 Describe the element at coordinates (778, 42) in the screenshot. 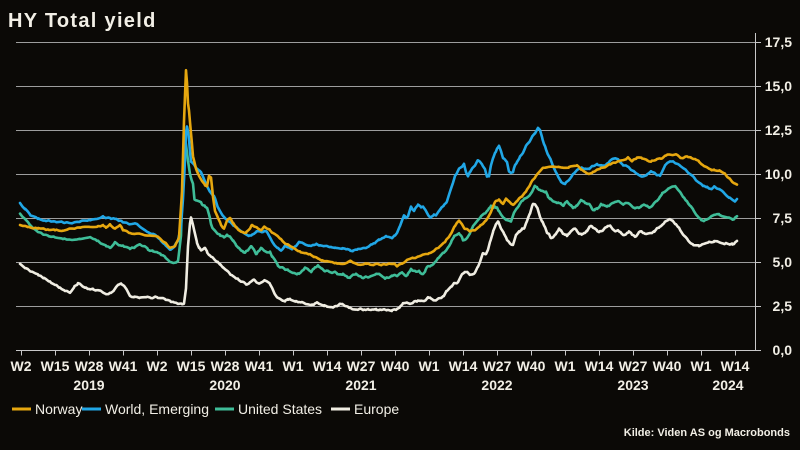

I see `svg-text: 17,5` at that location.